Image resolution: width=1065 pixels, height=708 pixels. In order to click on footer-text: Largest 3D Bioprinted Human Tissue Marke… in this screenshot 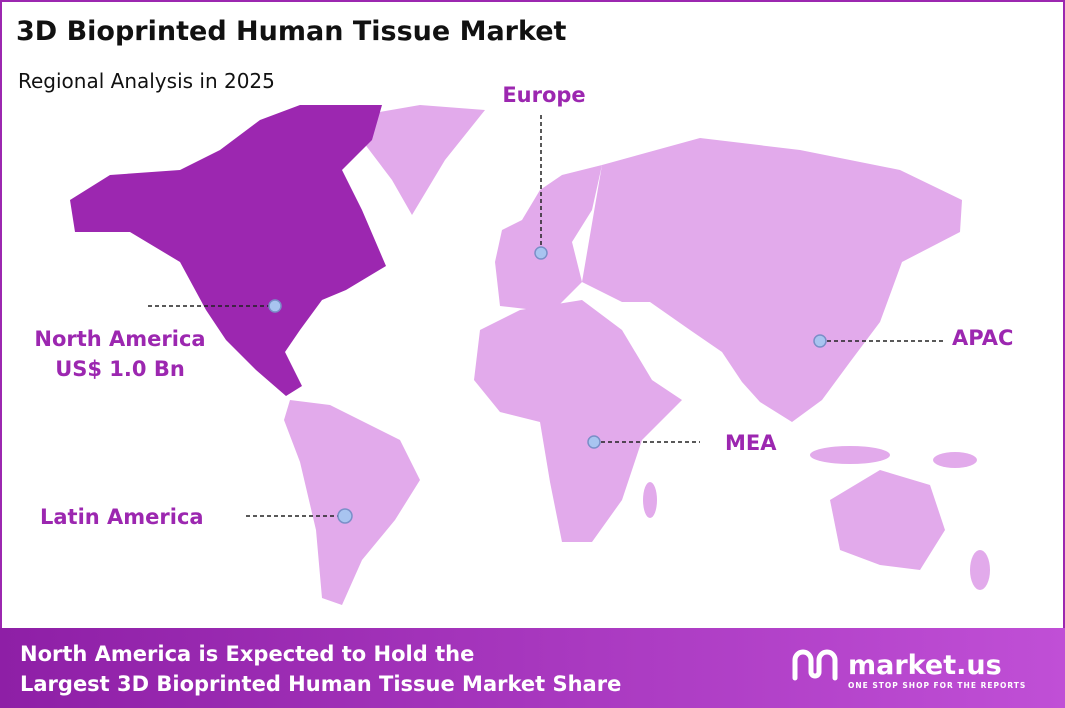, I will do `click(320, 684)`.